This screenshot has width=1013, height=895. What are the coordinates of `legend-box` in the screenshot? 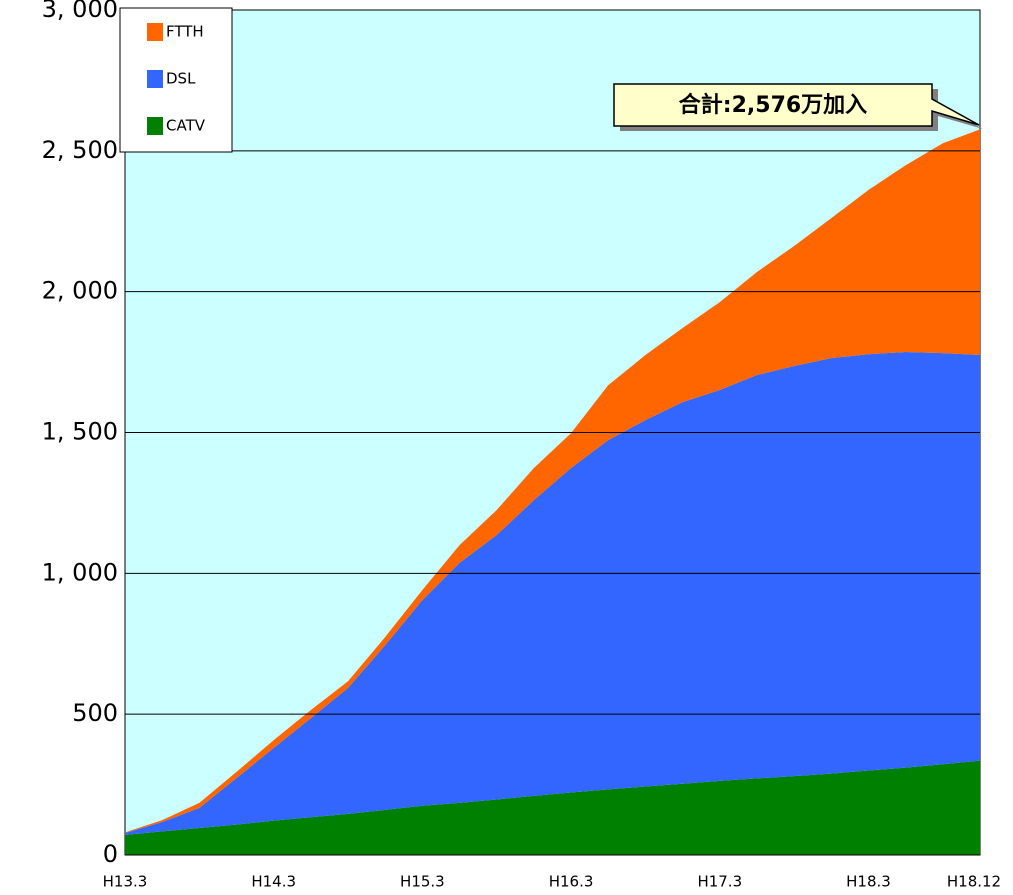 It's located at (176, 80).